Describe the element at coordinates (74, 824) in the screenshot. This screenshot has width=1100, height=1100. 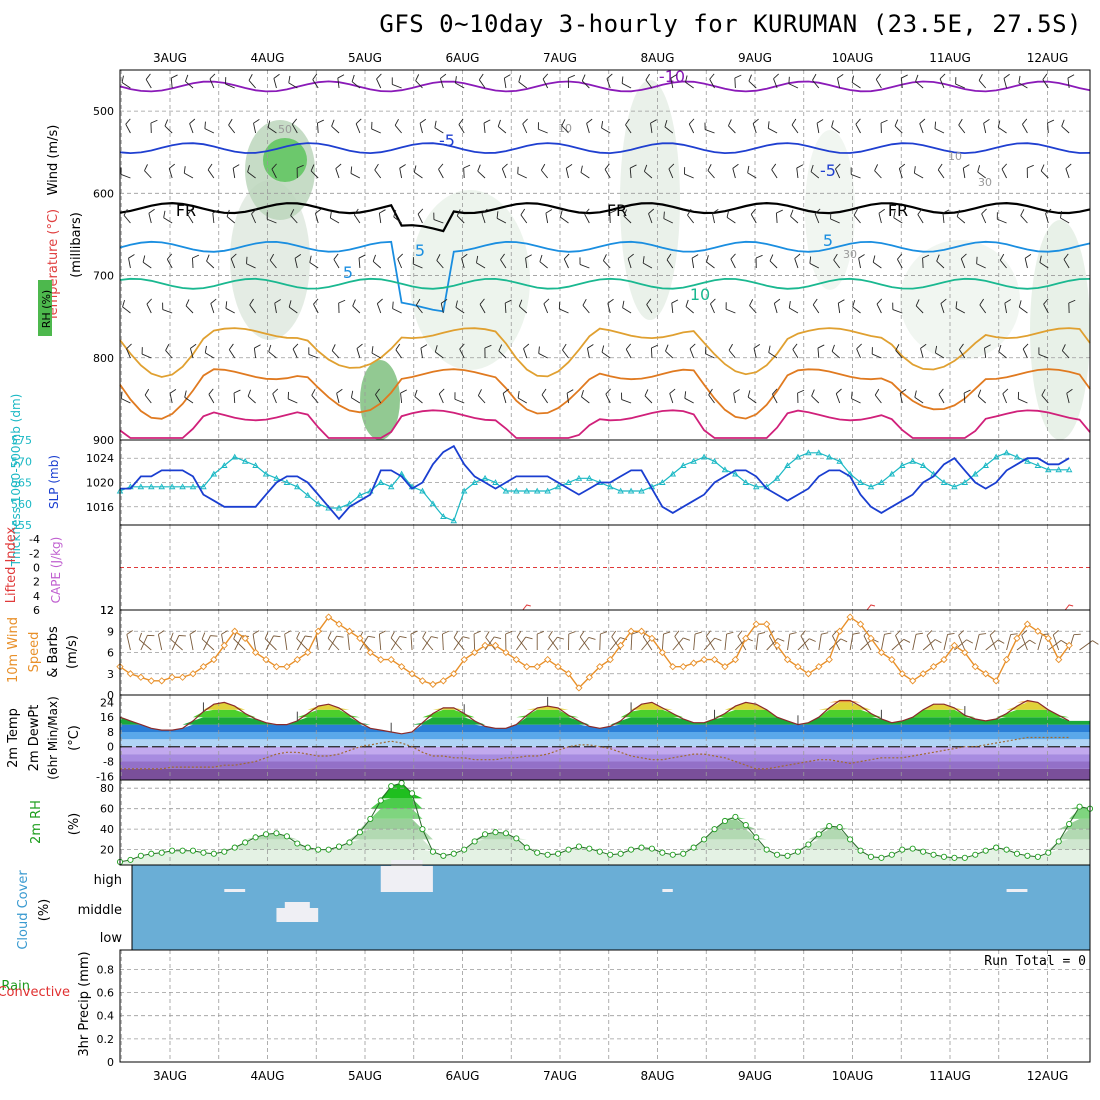
I see `ylabel-rh-units: (%)` at that location.